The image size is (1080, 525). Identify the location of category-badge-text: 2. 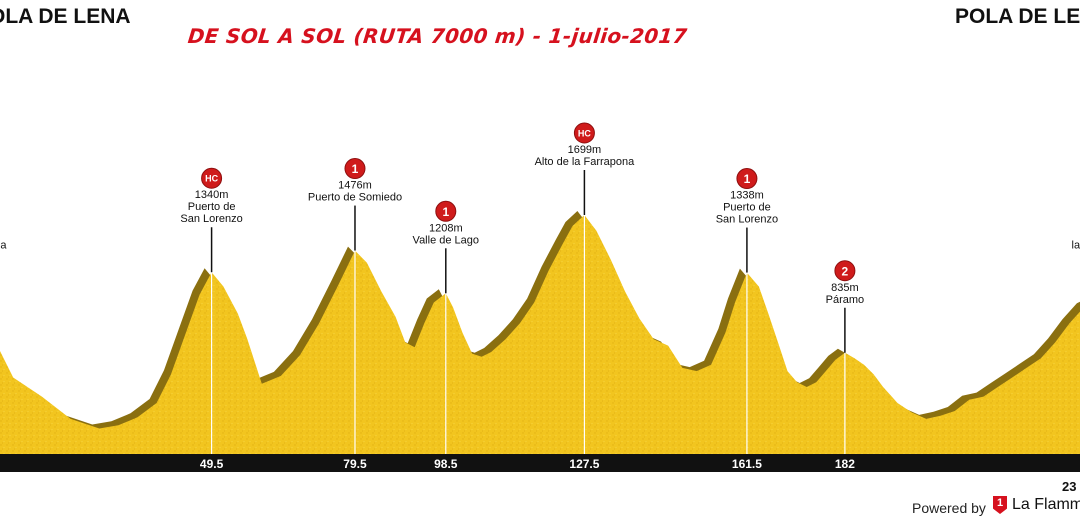
(845, 271).